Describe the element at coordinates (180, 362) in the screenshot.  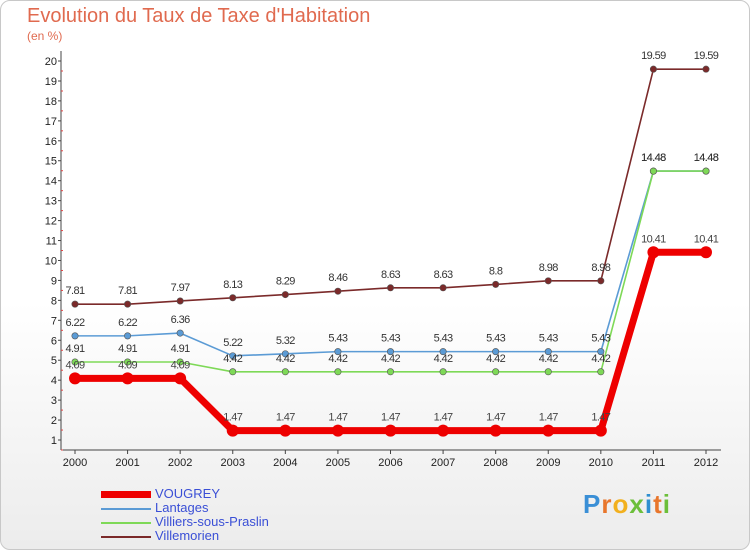
I see `point-villiers-sous-praslin-2002` at that location.